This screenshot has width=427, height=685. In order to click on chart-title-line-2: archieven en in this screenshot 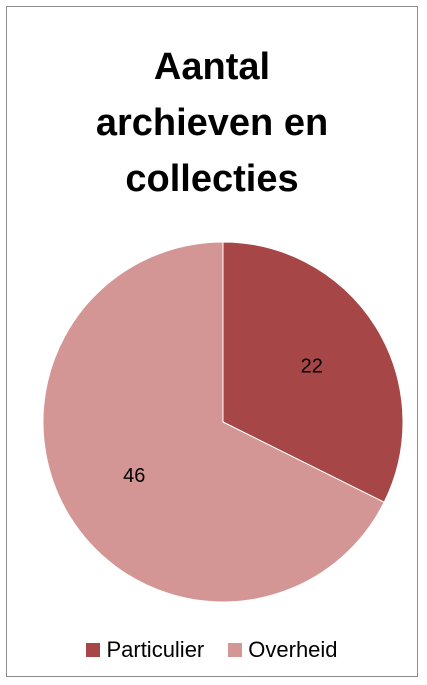, I will do `click(212, 123)`.